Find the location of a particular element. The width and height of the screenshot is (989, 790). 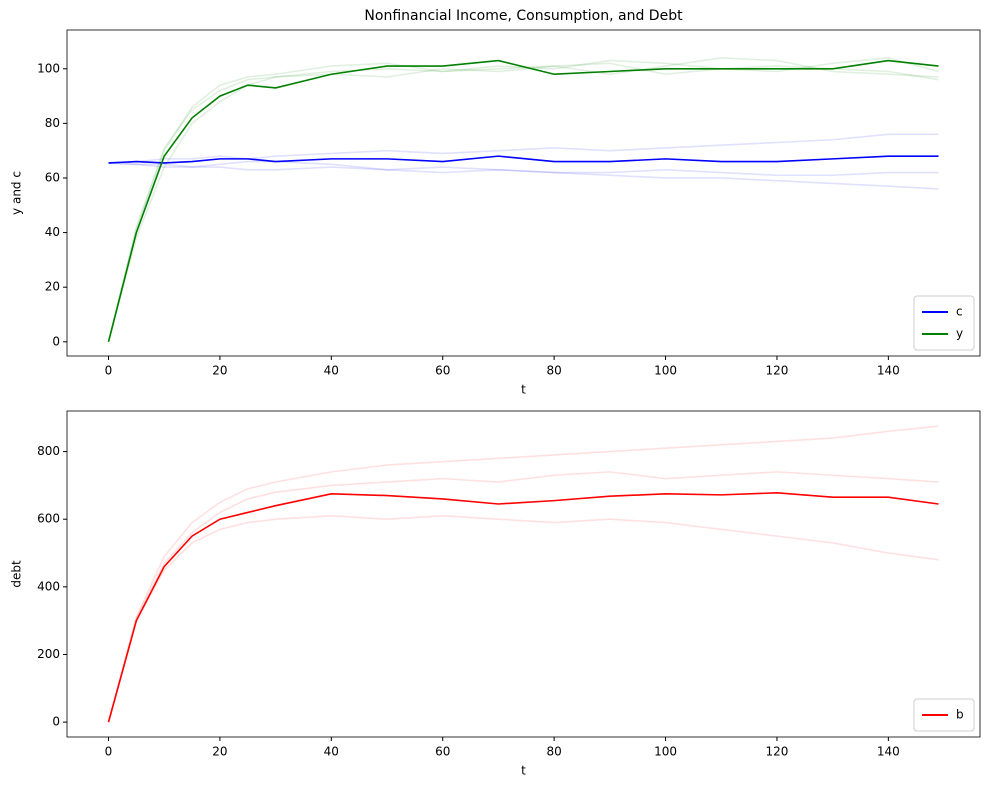

y-tick-label: 800 is located at coordinates (48, 451).